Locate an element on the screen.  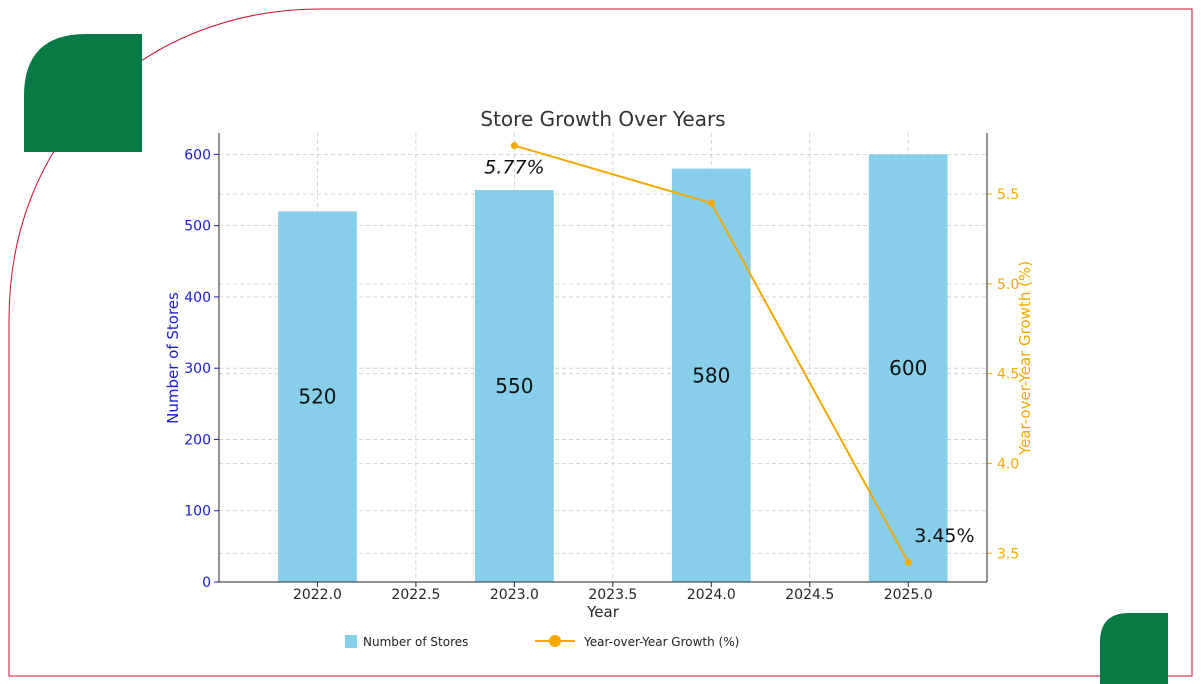
bar-2025 is located at coordinates (908, 368).